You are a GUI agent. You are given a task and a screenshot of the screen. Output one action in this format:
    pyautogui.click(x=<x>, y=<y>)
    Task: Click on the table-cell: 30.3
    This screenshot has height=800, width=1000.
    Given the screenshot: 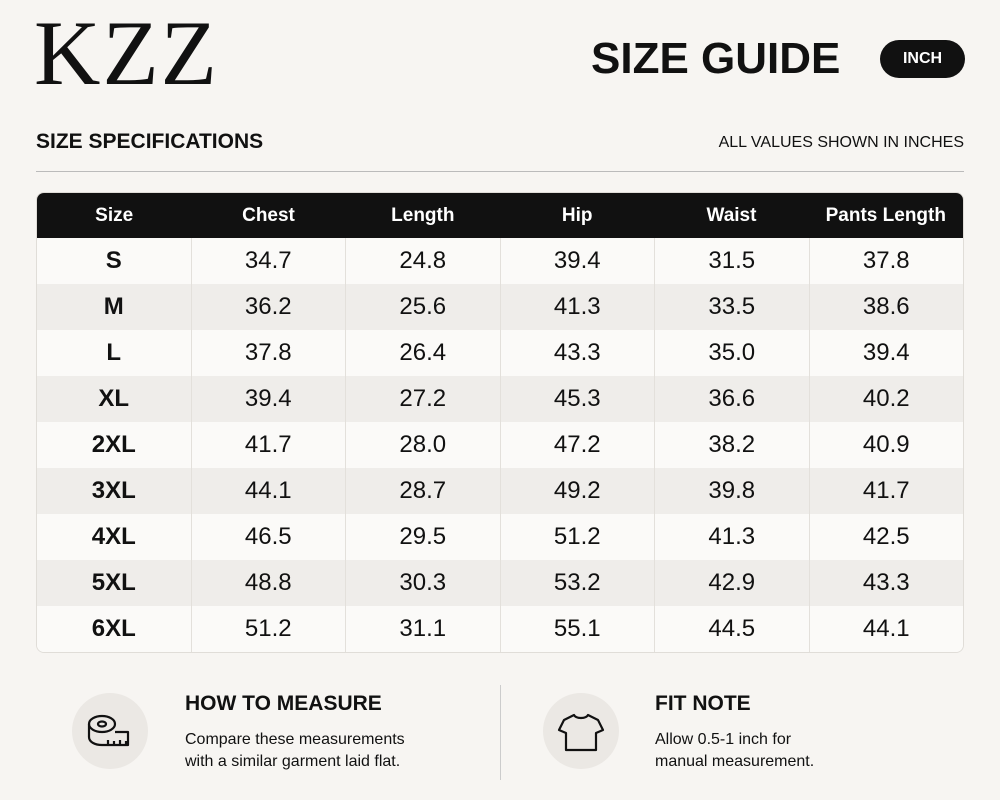 What is the action you would take?
    pyautogui.click(x=422, y=583)
    